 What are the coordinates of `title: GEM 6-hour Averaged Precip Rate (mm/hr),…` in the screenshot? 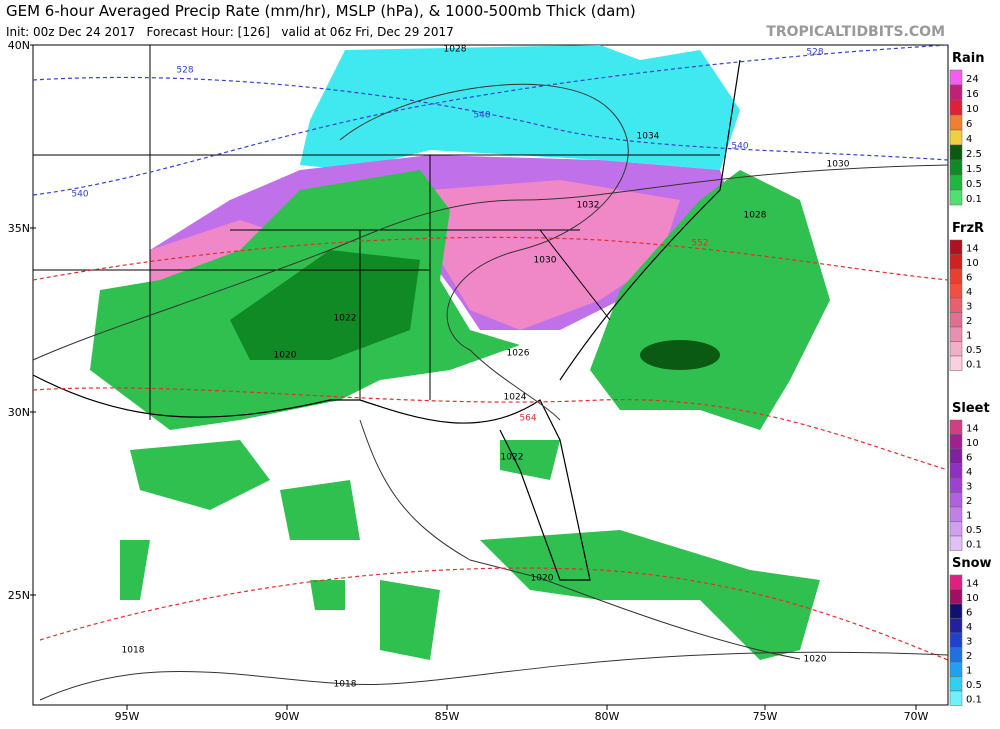 It's located at (321, 11).